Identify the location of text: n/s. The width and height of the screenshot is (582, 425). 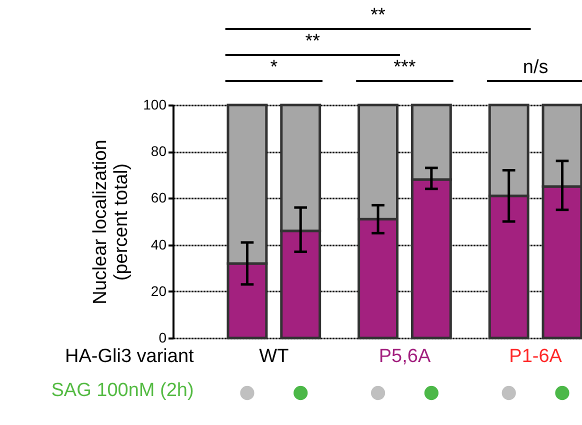
(535, 67).